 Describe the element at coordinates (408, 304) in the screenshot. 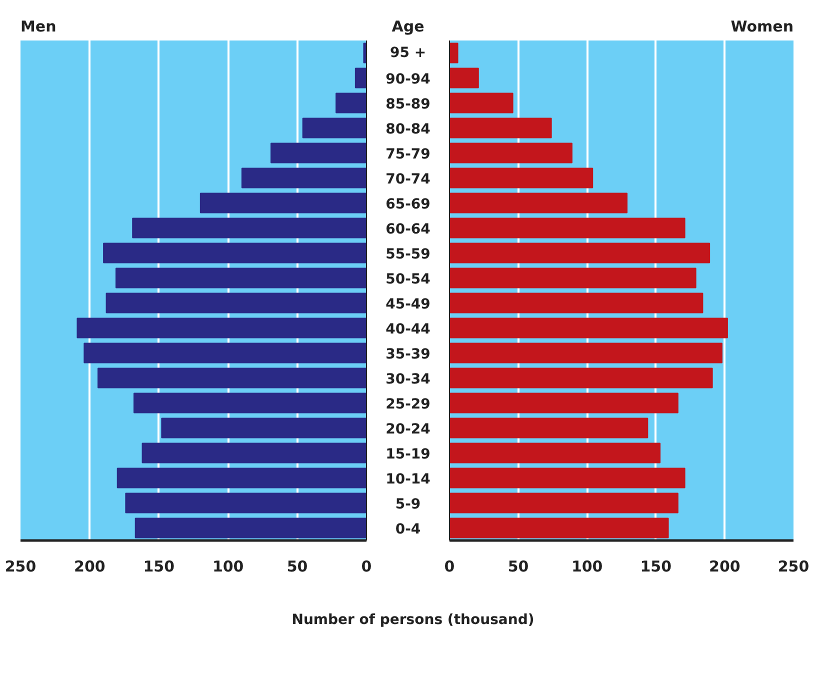

I see `category-label: 45-49` at that location.